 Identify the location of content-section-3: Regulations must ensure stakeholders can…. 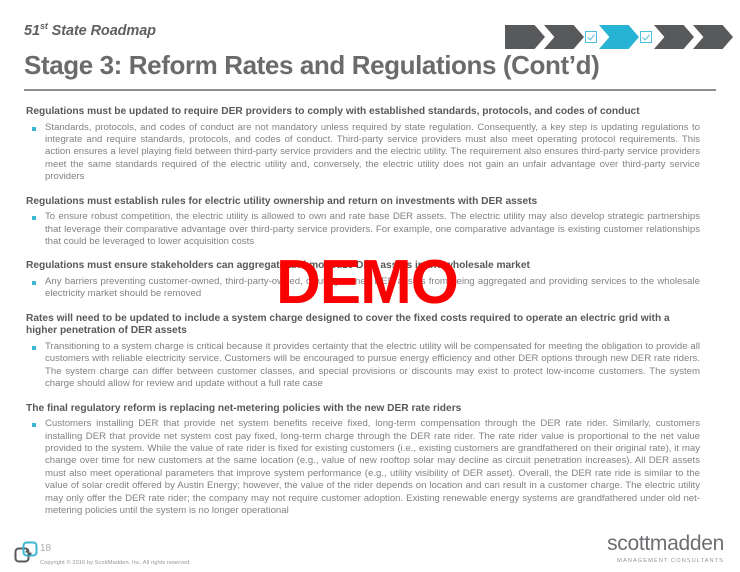
(370, 280).